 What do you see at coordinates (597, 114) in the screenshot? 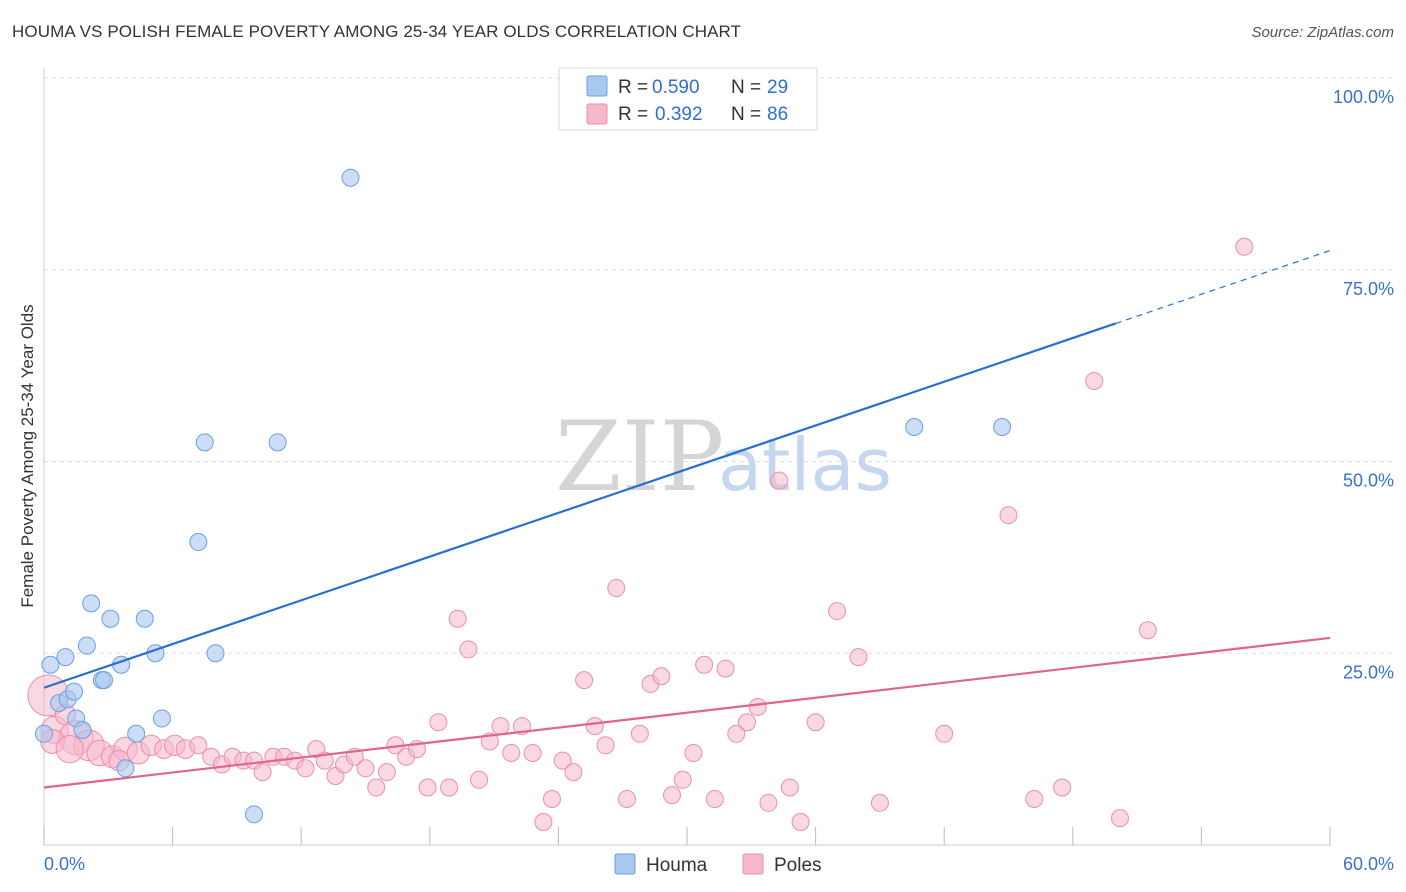
I see `legend-swatch-poles` at bounding box center [597, 114].